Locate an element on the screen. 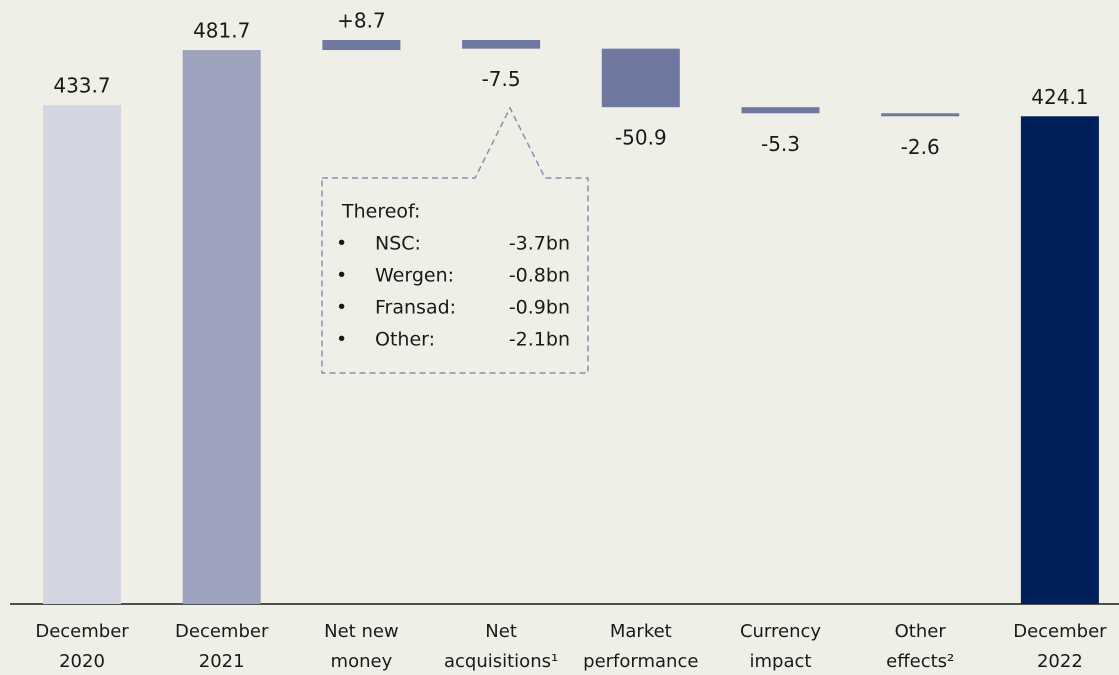  x-tick-label: effects² is located at coordinates (920, 661).